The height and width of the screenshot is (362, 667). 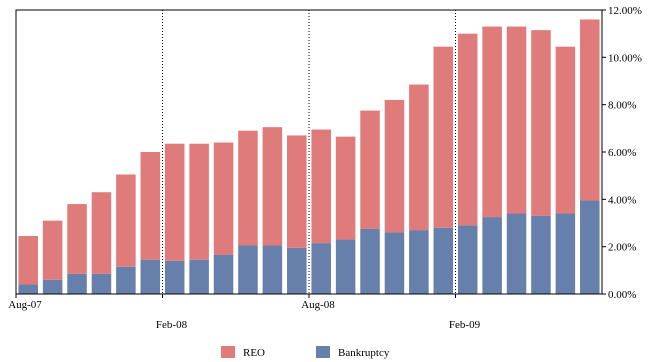 I want to click on legend: REO Bankruptcy, so click(x=305, y=352).